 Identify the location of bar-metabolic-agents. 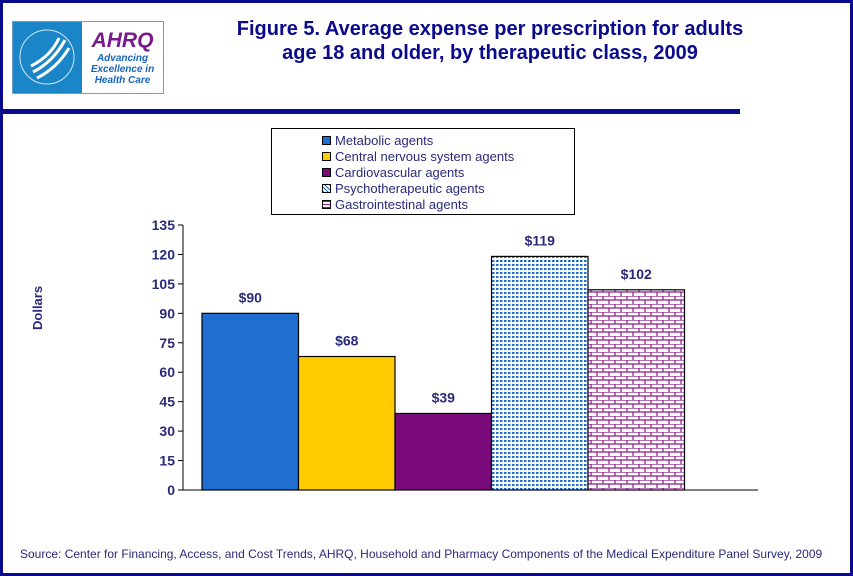
(250, 401).